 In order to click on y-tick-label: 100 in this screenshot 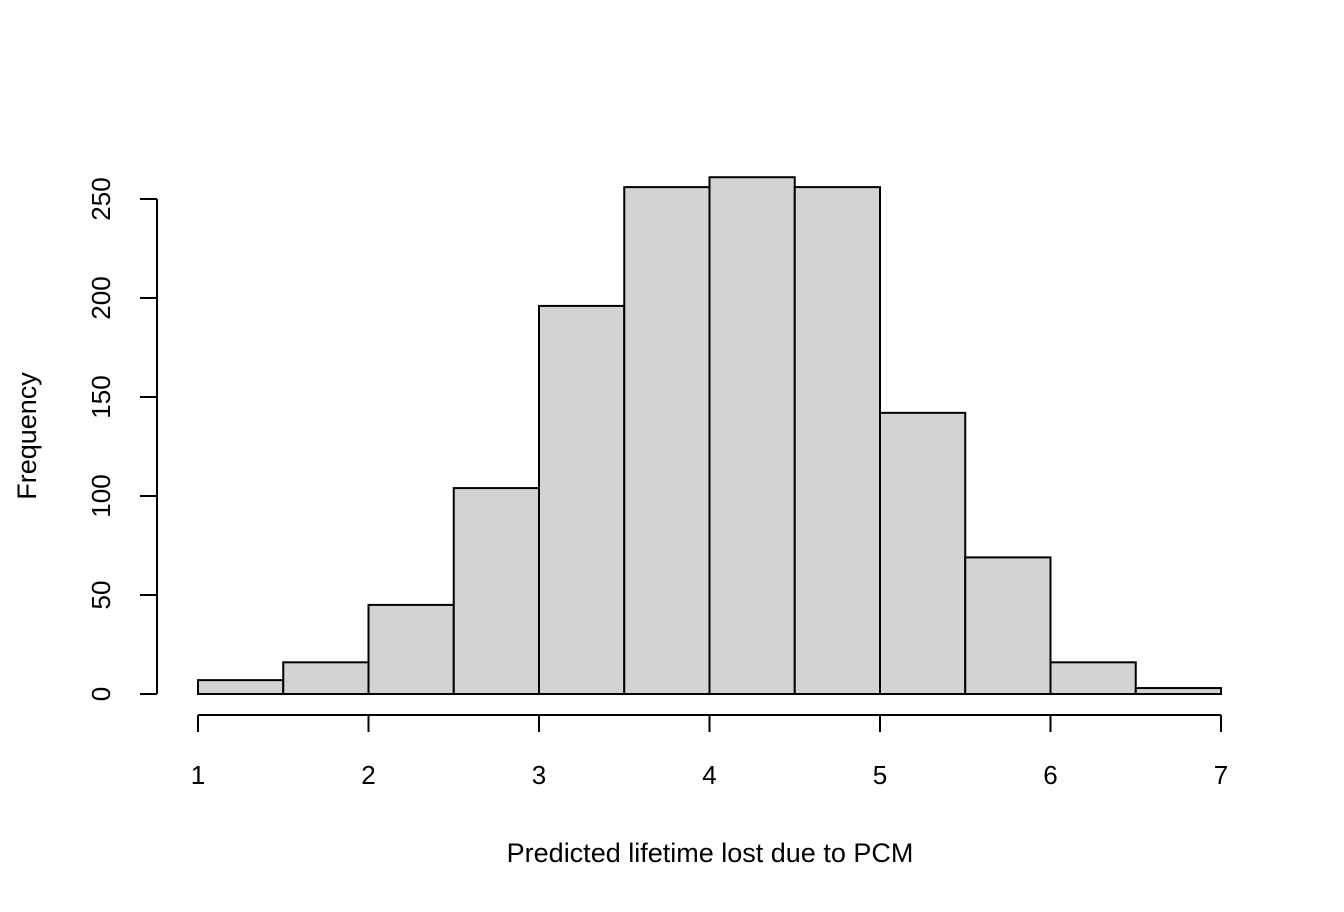, I will do `click(101, 495)`.